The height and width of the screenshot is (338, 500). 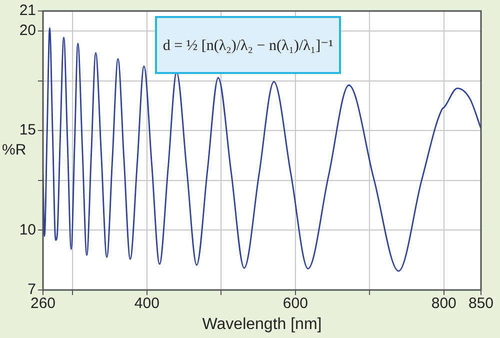 What do you see at coordinates (147, 303) in the screenshot?
I see `x-tick-label: 400` at bounding box center [147, 303].